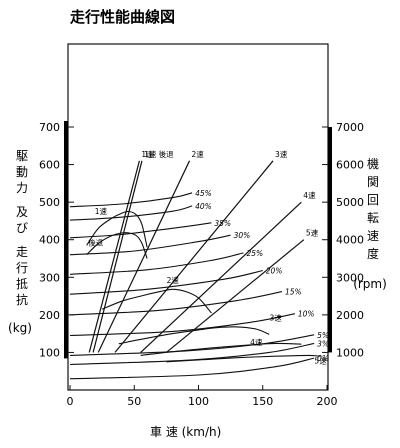 This screenshot has width=400, height=448. What do you see at coordinates (22, 172) in the screenshot?
I see `left-axis-label-char: 動` at bounding box center [22, 172].